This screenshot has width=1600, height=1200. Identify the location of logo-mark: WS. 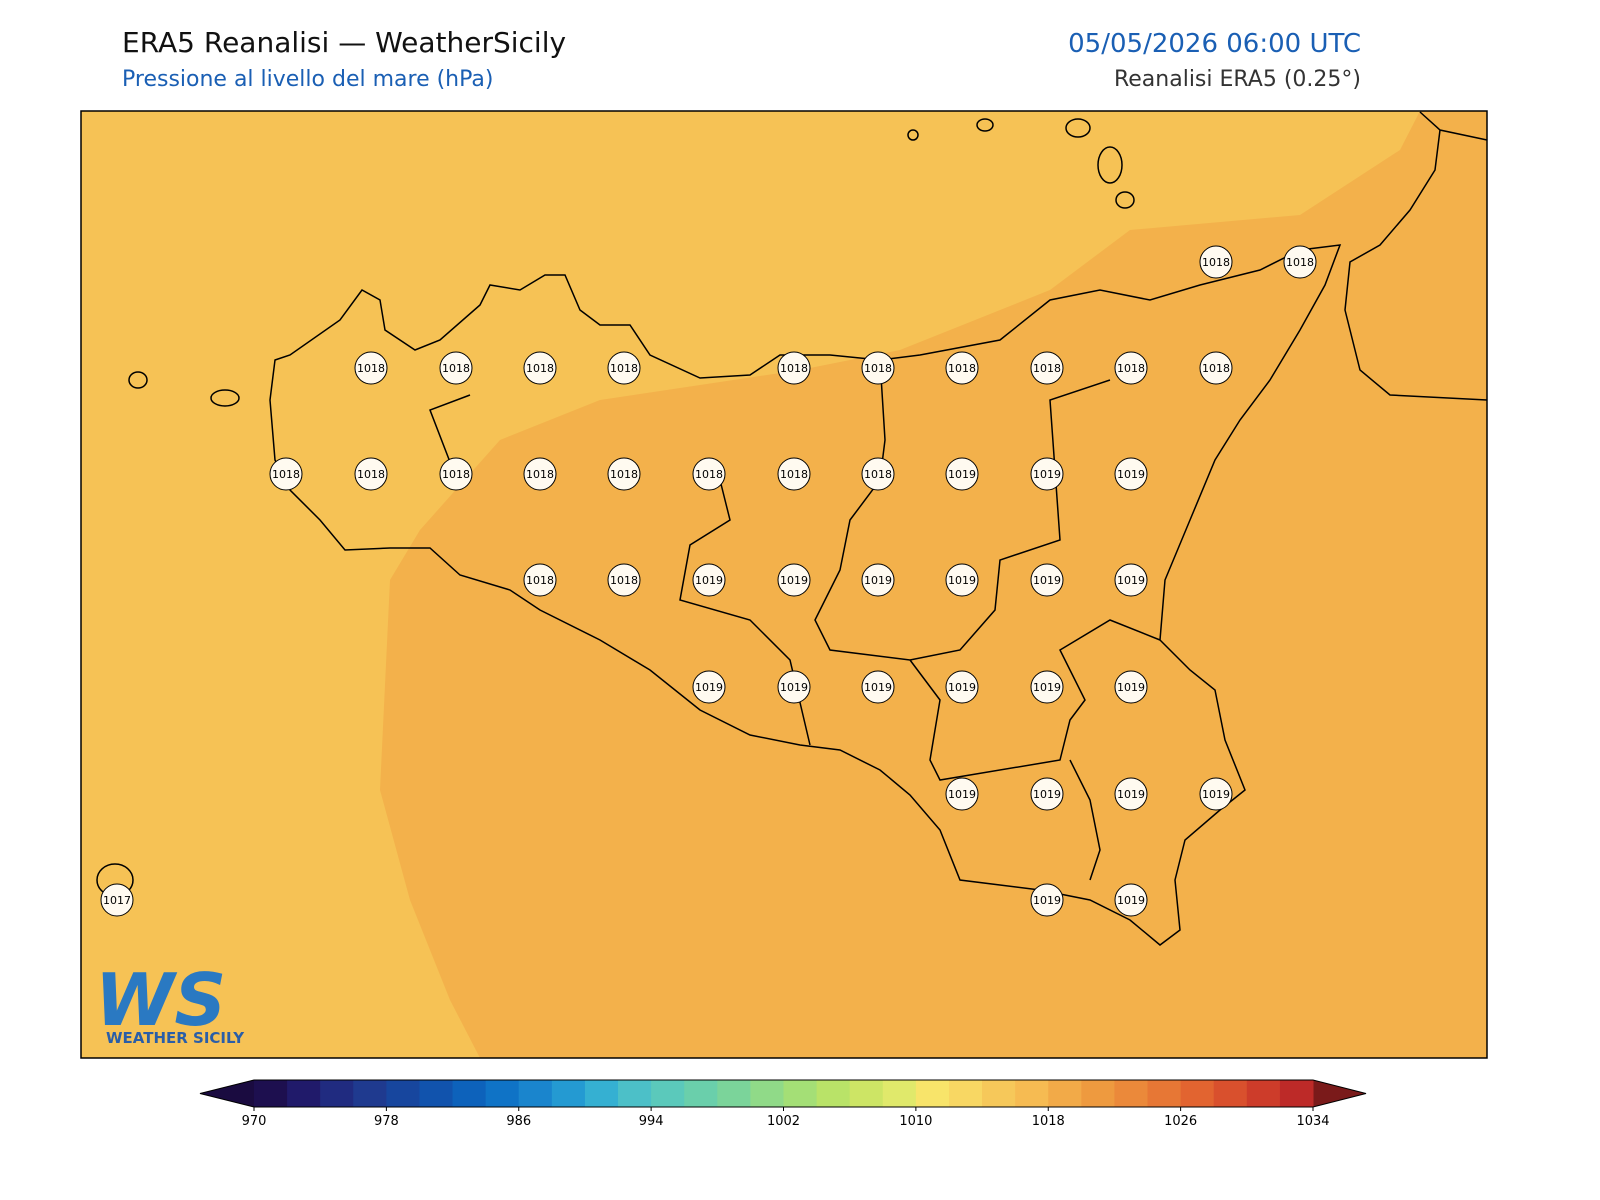
(160, 1000).